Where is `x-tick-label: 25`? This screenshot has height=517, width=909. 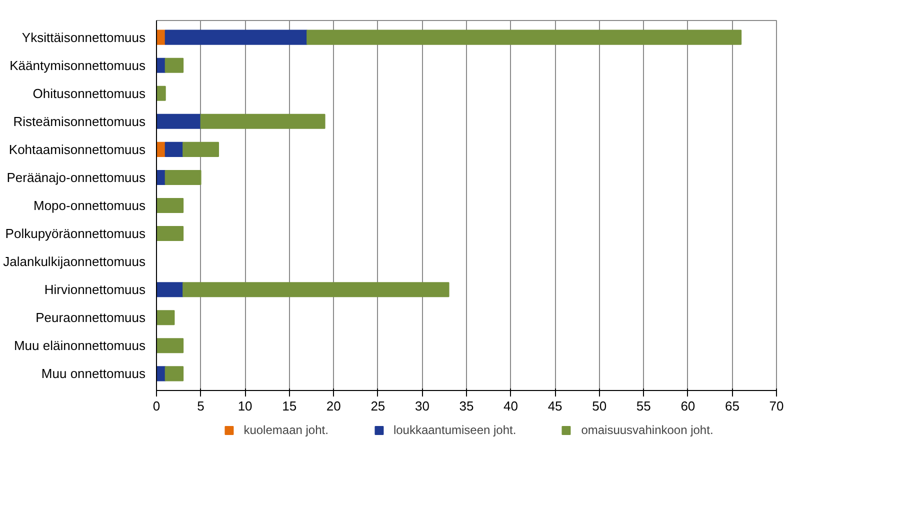
x-tick-label: 25 is located at coordinates (378, 406).